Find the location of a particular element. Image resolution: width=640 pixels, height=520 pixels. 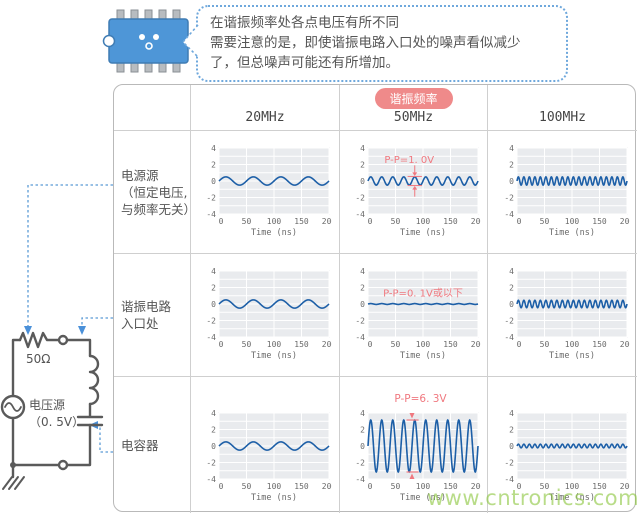

column-header-20mhz: 20MHz is located at coordinates (265, 108).